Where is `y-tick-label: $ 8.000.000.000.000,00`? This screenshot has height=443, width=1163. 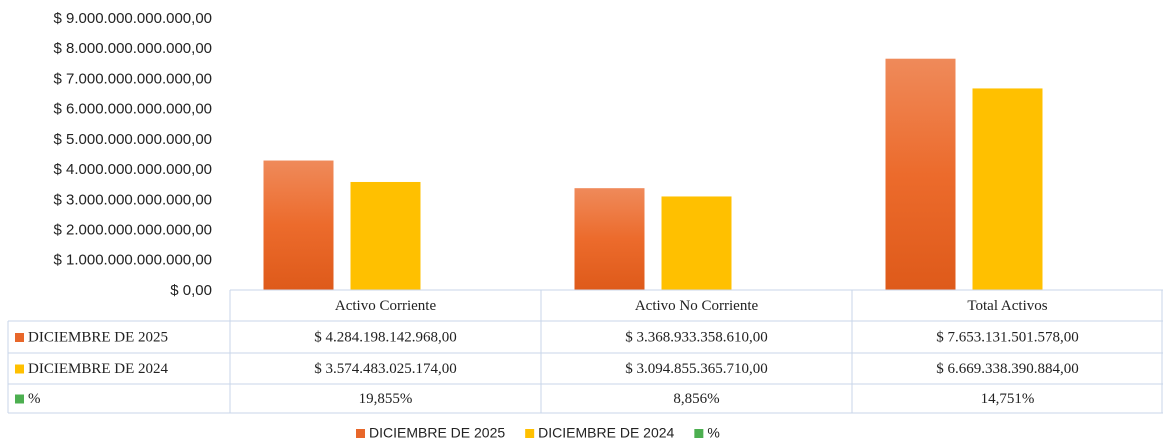 y-tick-label: $ 8.000.000.000.000,00 is located at coordinates (133, 48).